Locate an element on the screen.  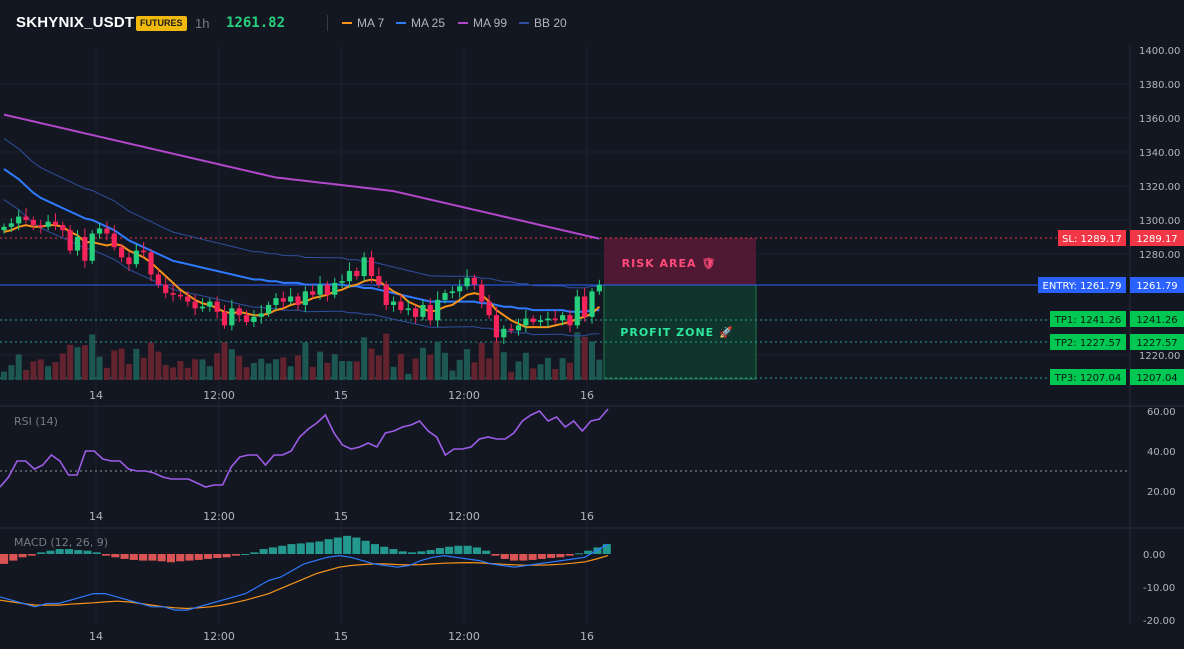
legend-bb20: BB 20 is located at coordinates (543, 23).